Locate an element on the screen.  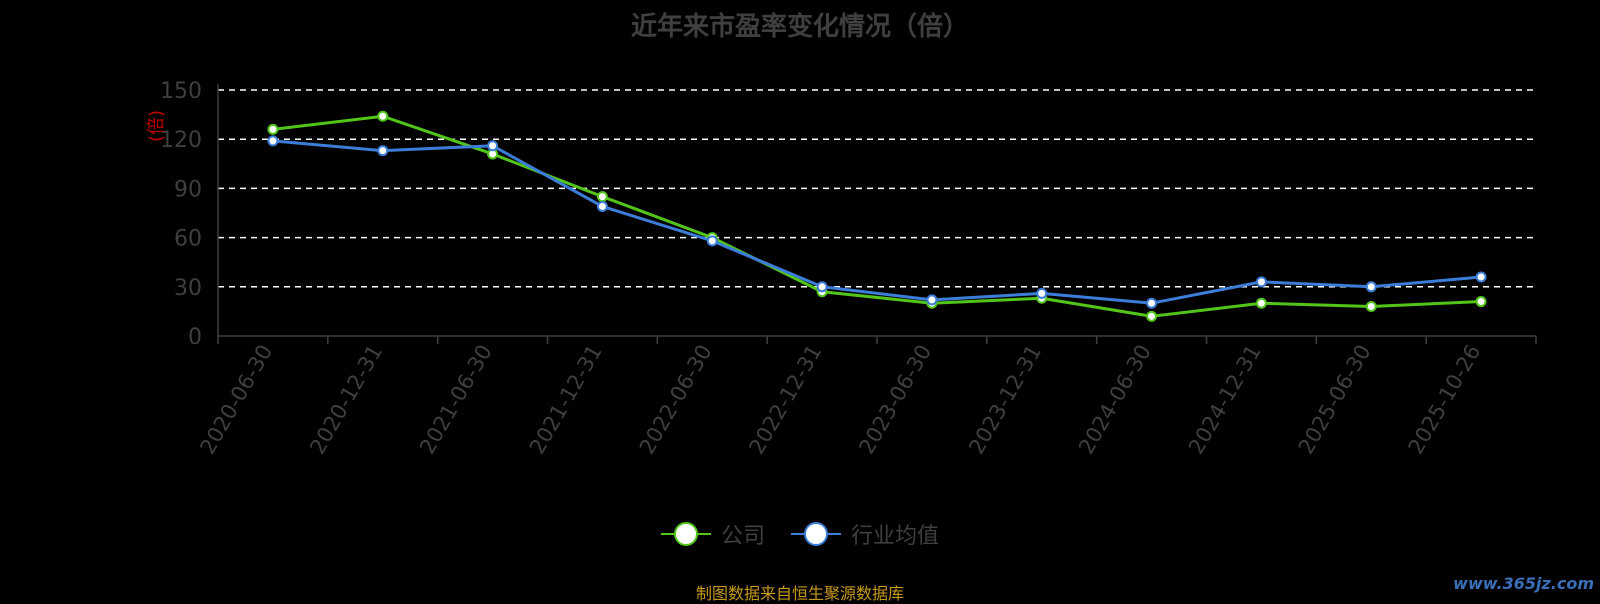
legend-item-industry-average: 行业均值 is located at coordinates (865, 534).